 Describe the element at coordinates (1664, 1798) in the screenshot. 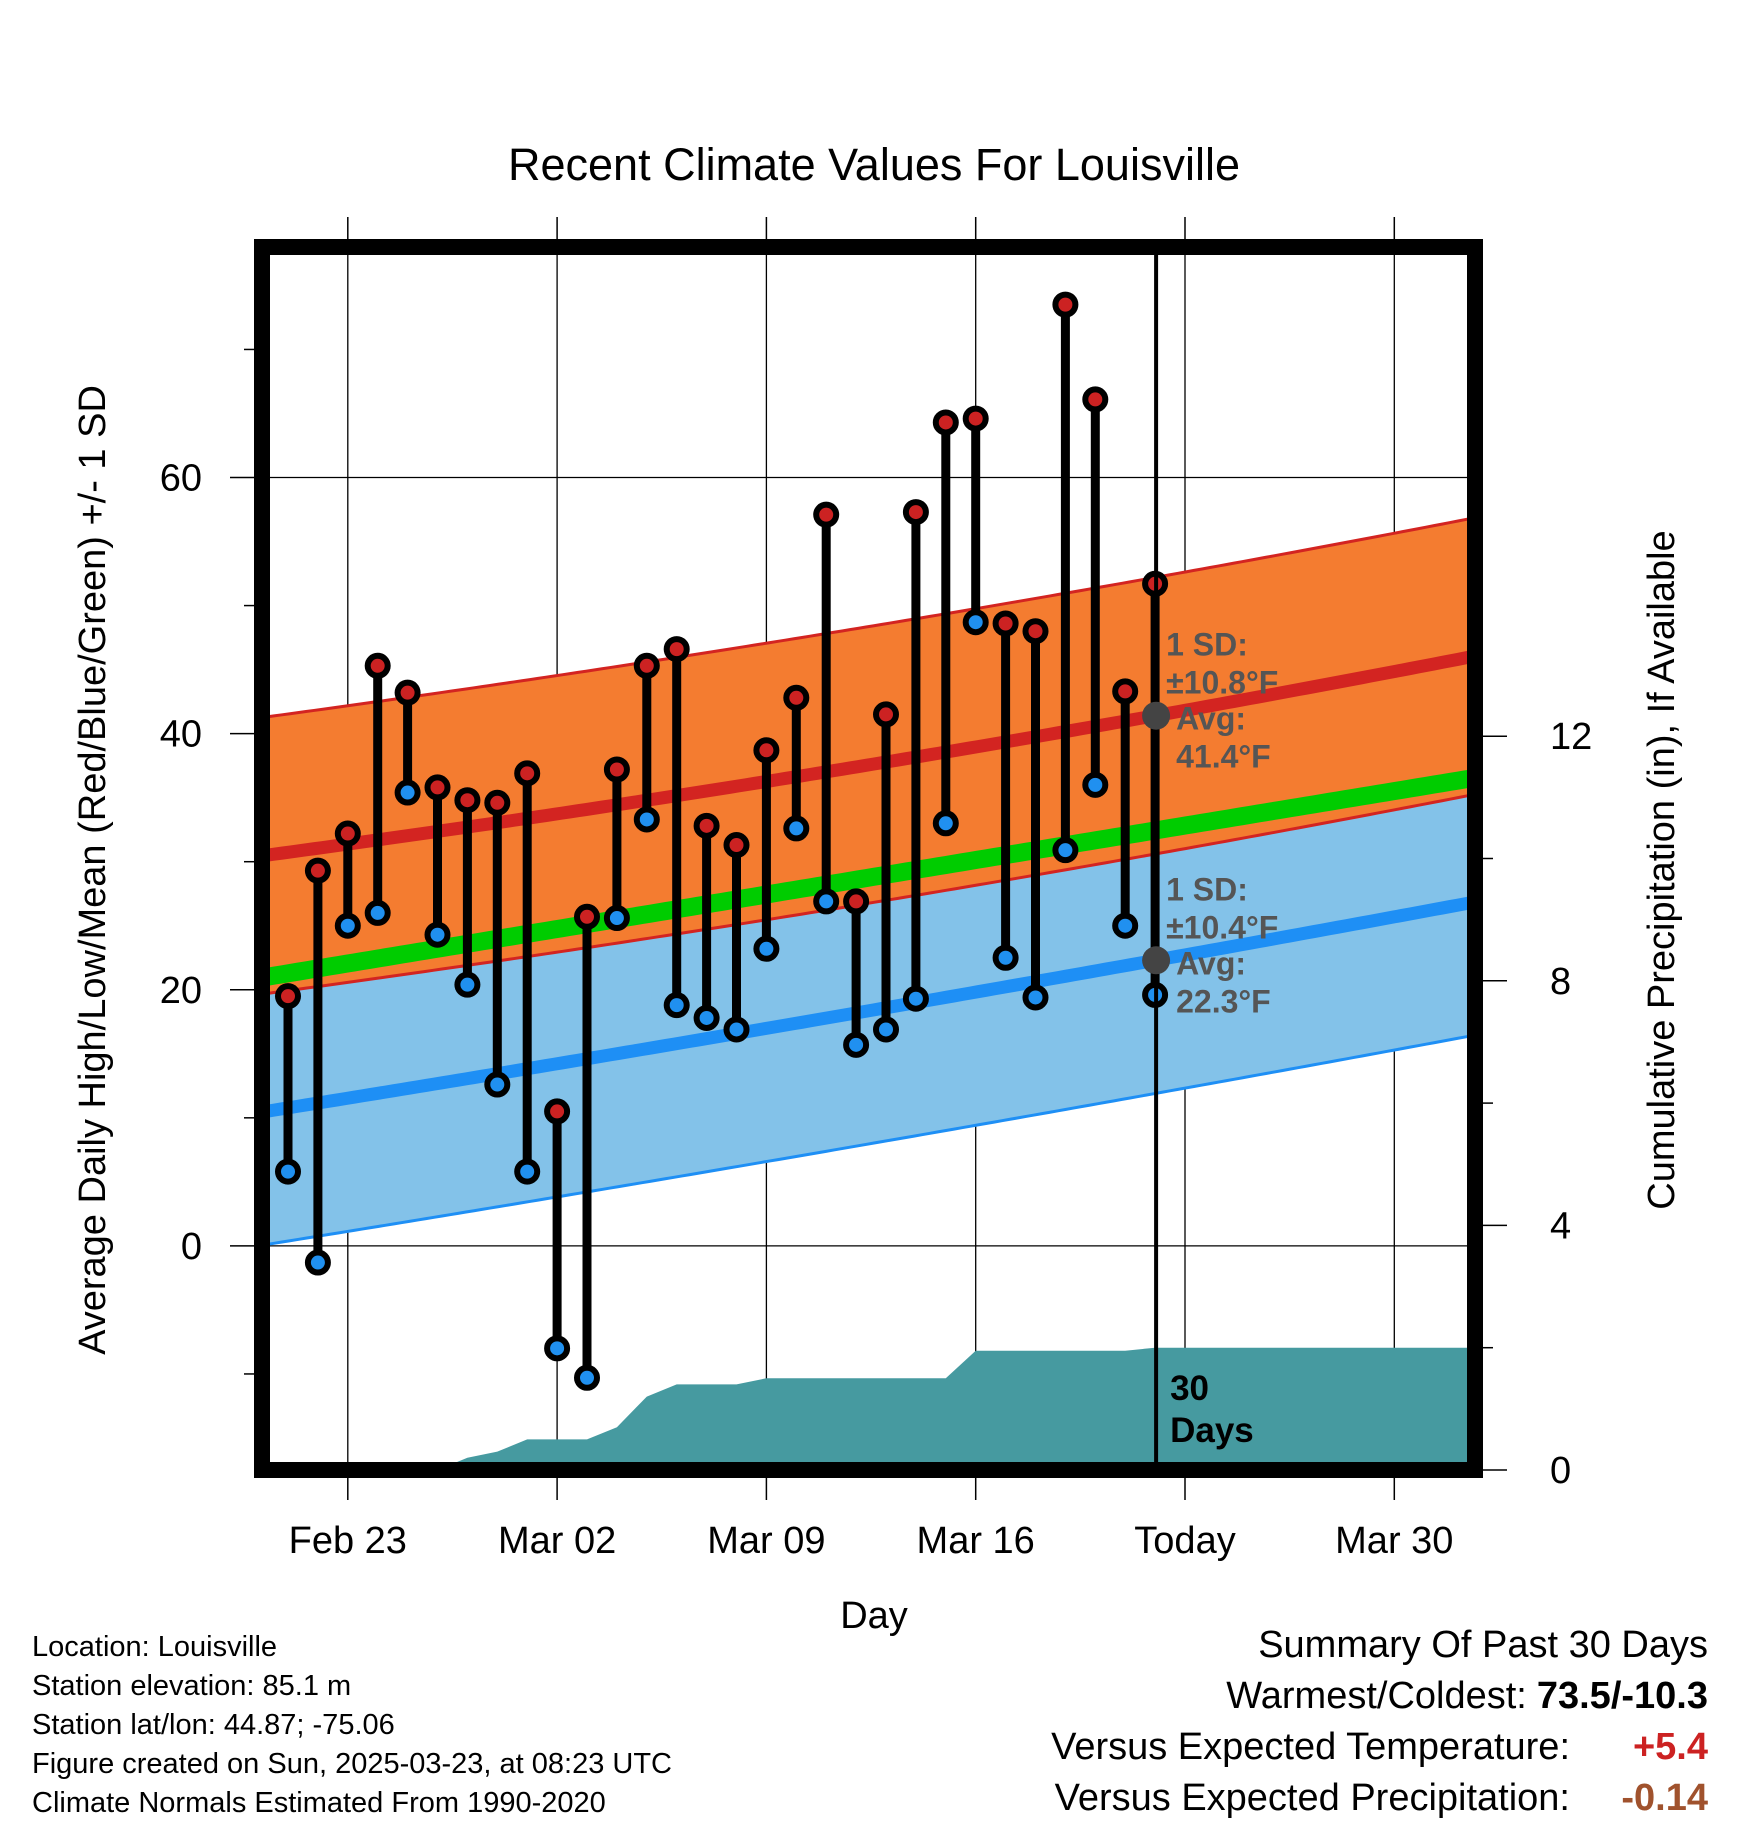

I see `summary-precip-value: -0.14` at that location.